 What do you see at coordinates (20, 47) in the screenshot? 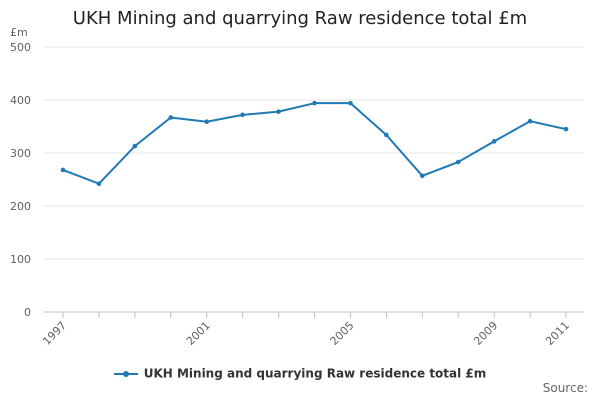
I see `y-tick-label: 500` at bounding box center [20, 47].